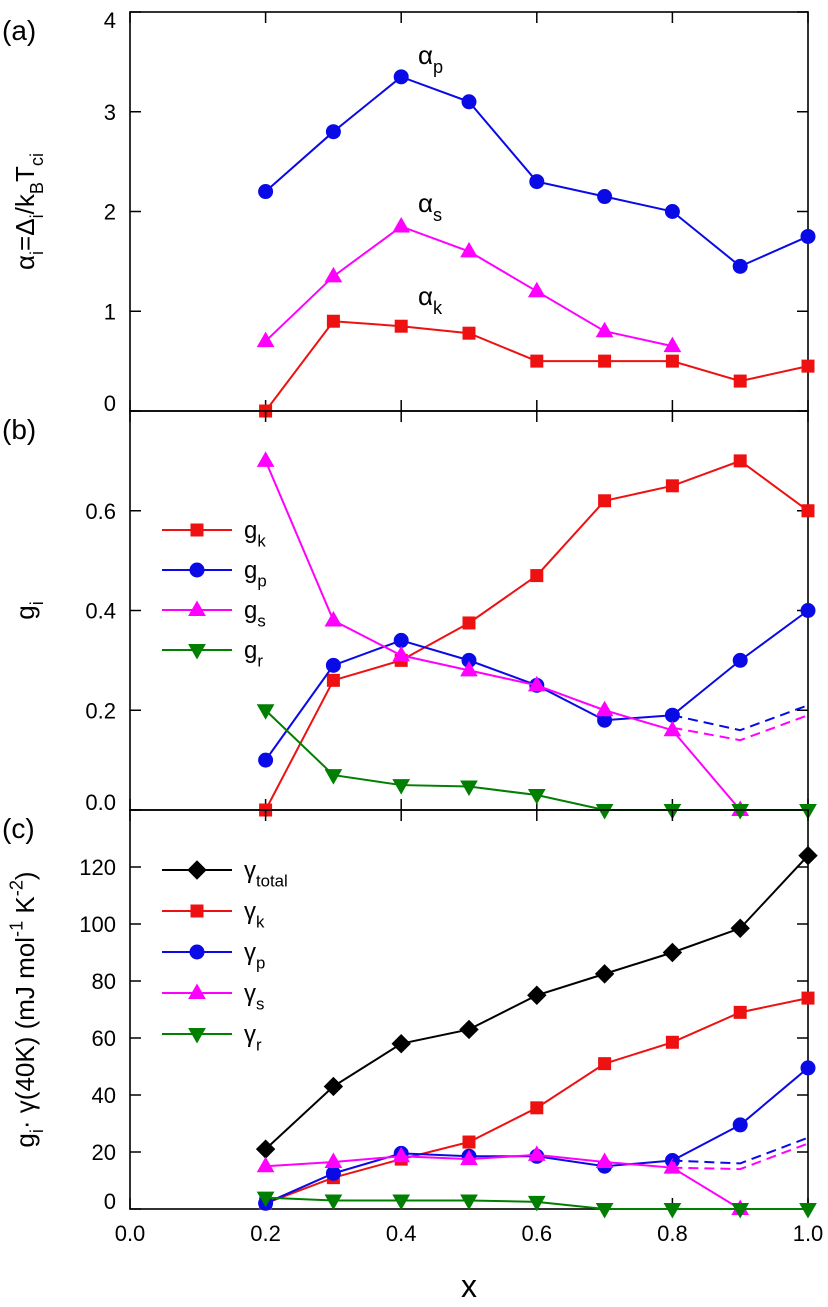 The image size is (828, 1307). What do you see at coordinates (110, 1201) in the screenshot?
I see `y-tick-label: 0` at bounding box center [110, 1201].